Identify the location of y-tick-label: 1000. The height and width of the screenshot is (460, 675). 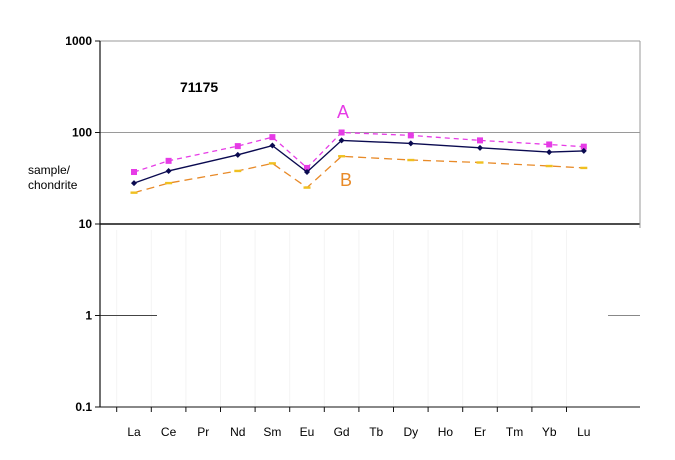
(78, 41).